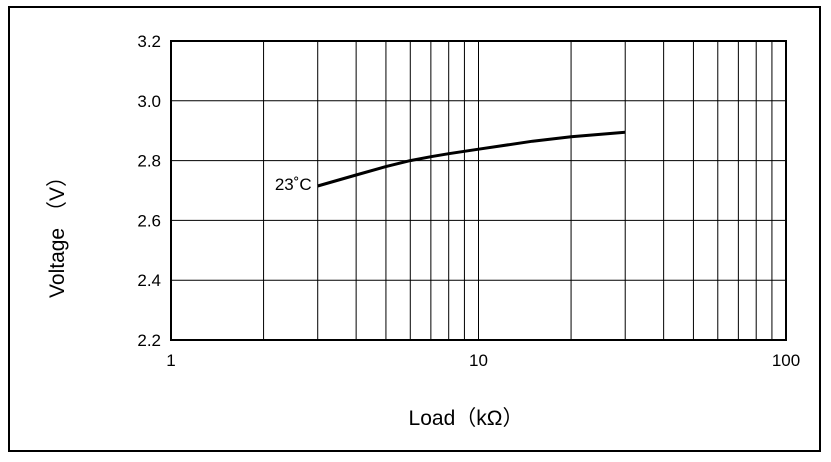 This screenshot has width=831, height=462. I want to click on y-tick-label: 3.2, so click(149, 41).